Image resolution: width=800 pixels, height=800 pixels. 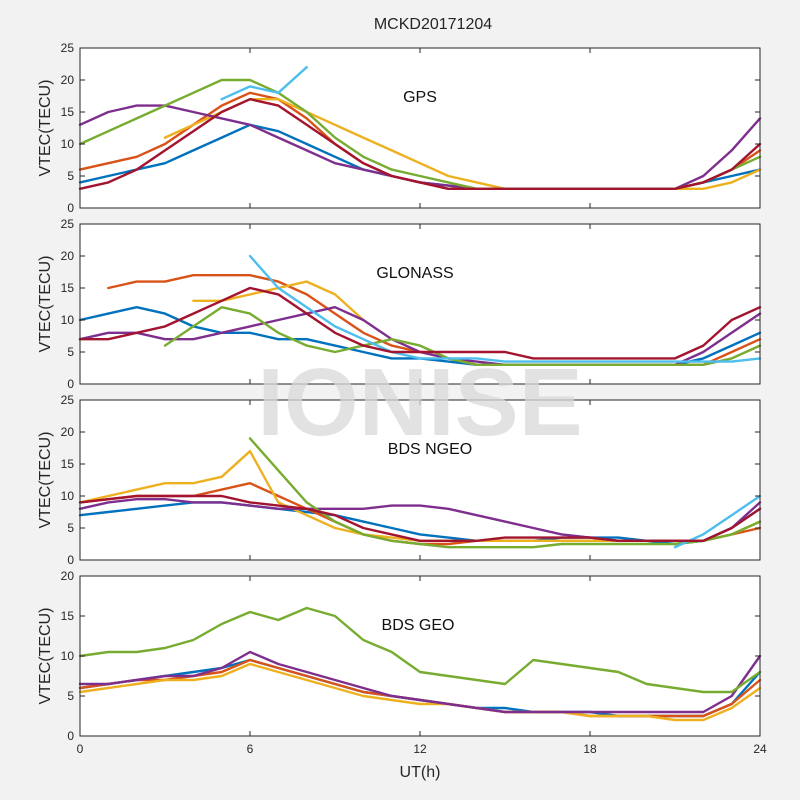 What do you see at coordinates (420, 772) in the screenshot?
I see `x-axis-label: UT(h)` at bounding box center [420, 772].